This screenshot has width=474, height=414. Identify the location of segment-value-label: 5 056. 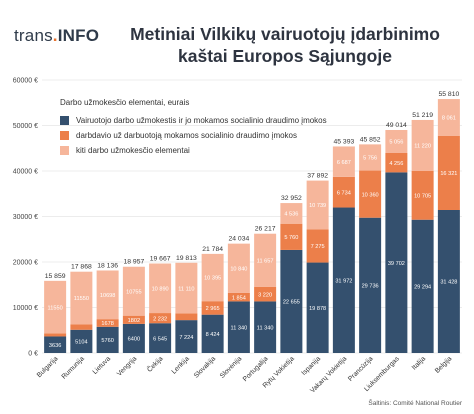
(396, 143).